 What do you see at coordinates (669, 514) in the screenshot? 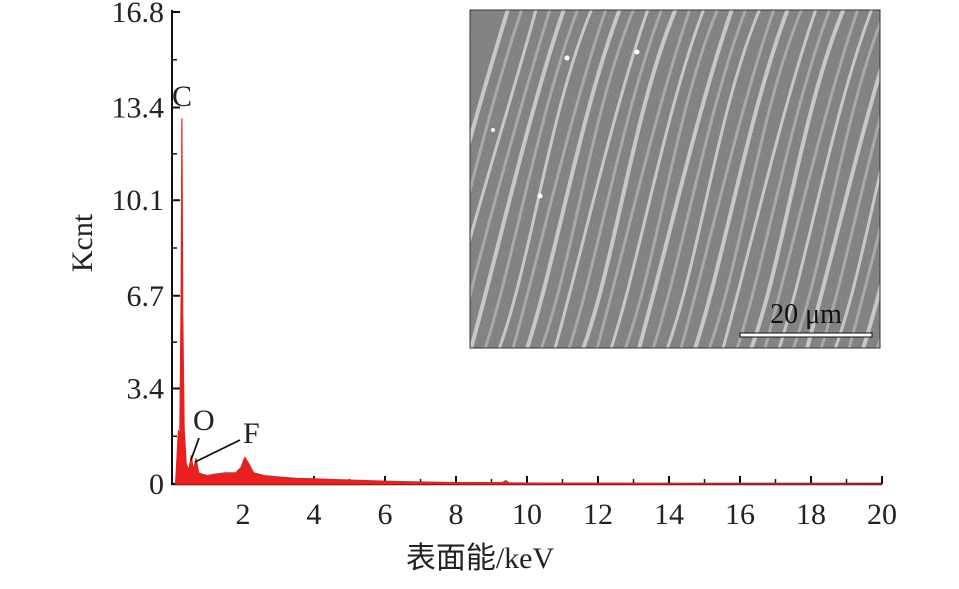
I see `x-tick-label-14: 14` at bounding box center [669, 514].